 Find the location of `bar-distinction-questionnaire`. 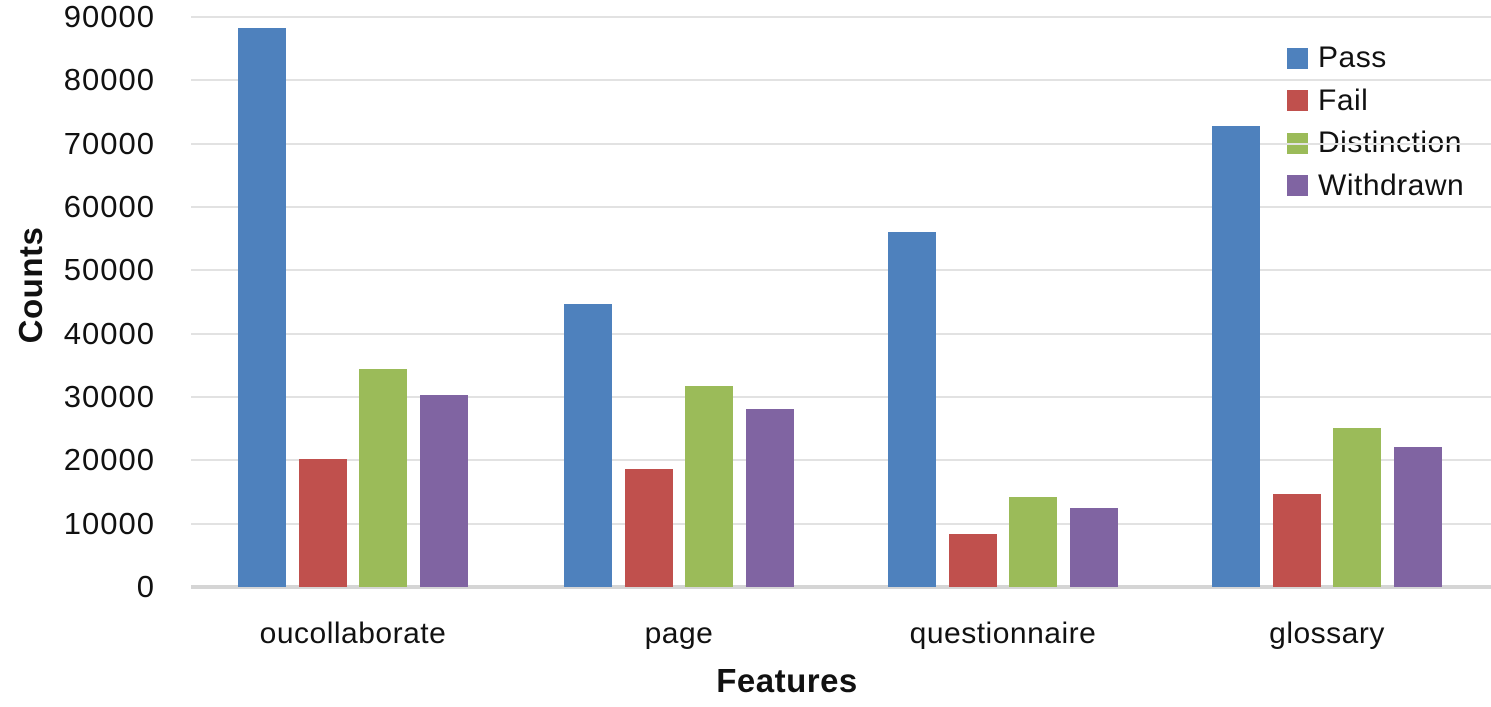

bar-distinction-questionnaire is located at coordinates (1033, 542).